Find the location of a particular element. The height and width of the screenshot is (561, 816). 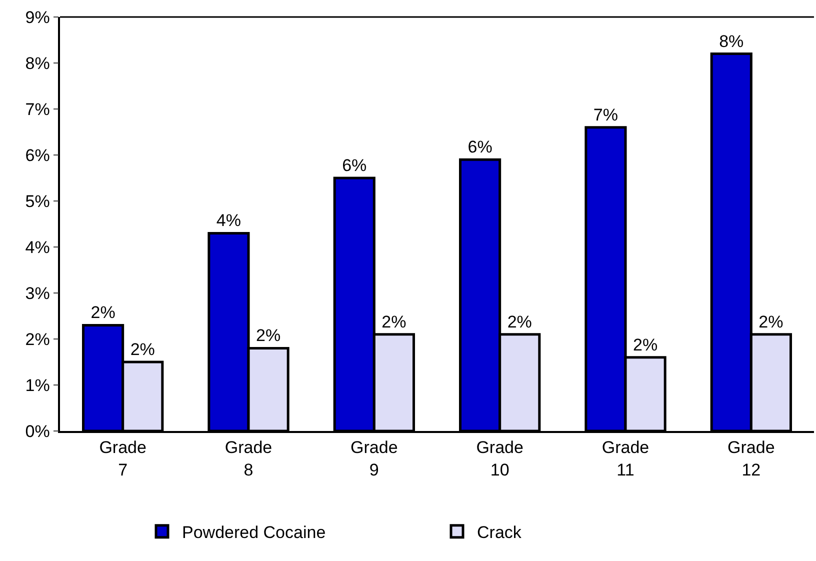

data-label: 8% is located at coordinates (731, 41).